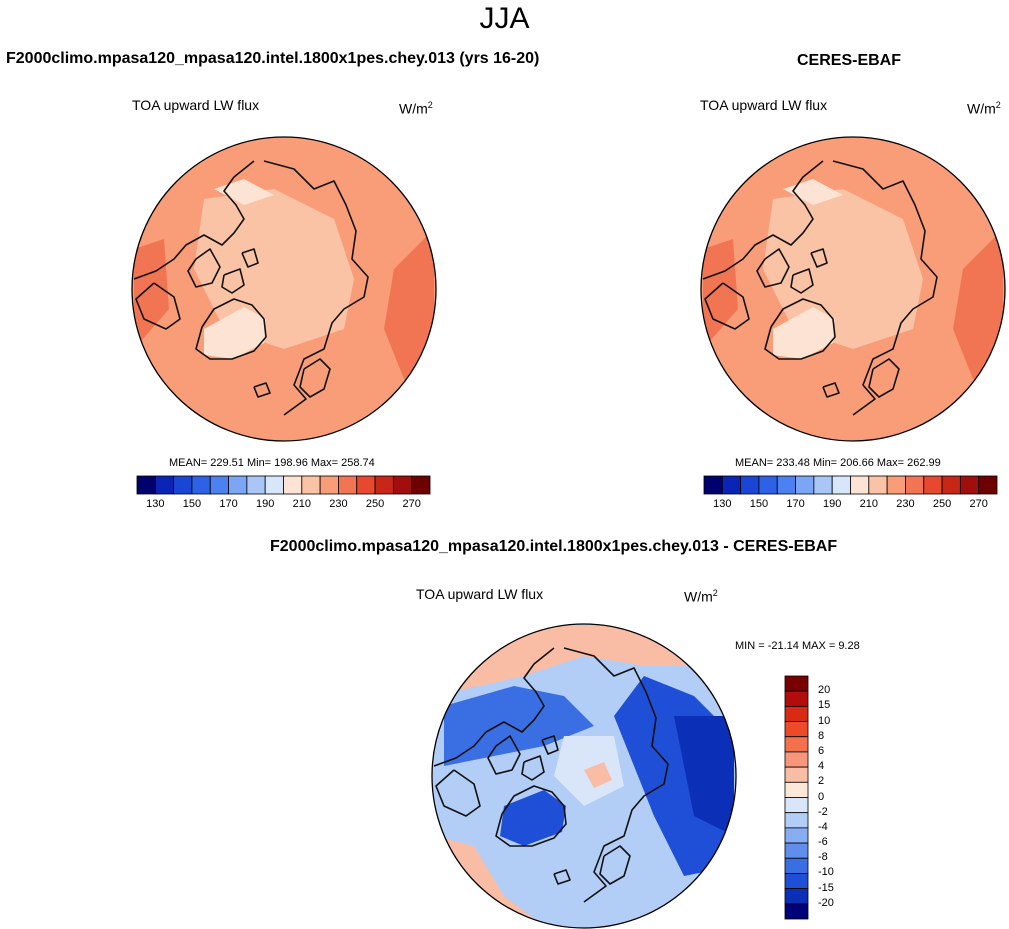  Describe the element at coordinates (868, 504) in the screenshot. I see `colorbar-tick-label: 210` at that location.